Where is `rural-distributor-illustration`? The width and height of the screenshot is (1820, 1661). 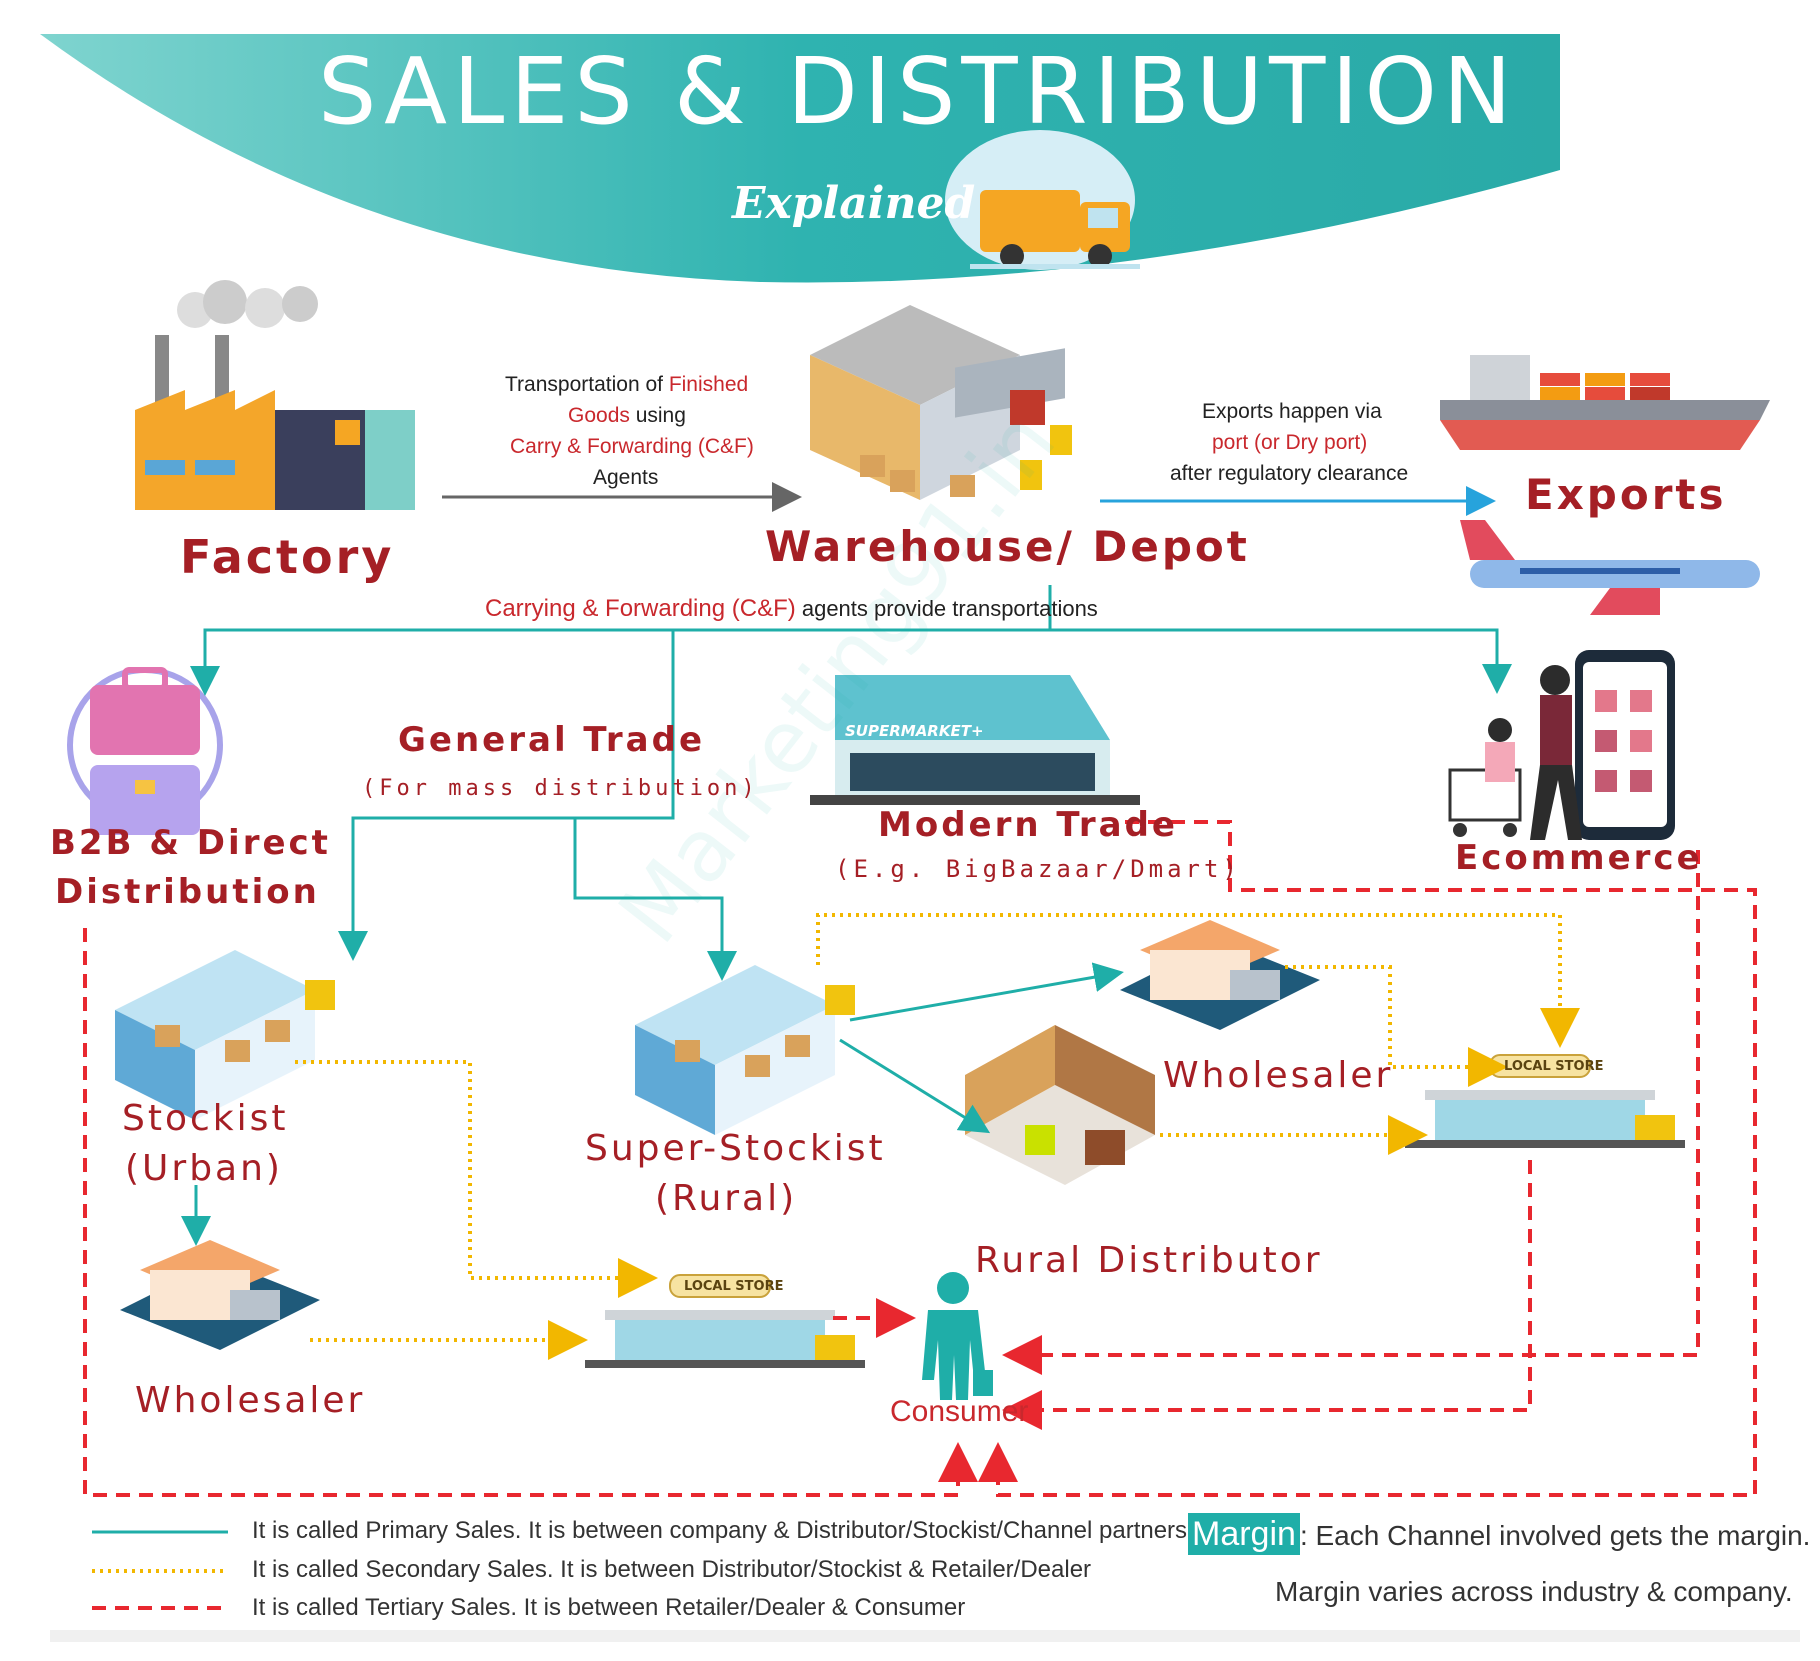
rural-distributor-illustration is located at coordinates (1060, 1105).